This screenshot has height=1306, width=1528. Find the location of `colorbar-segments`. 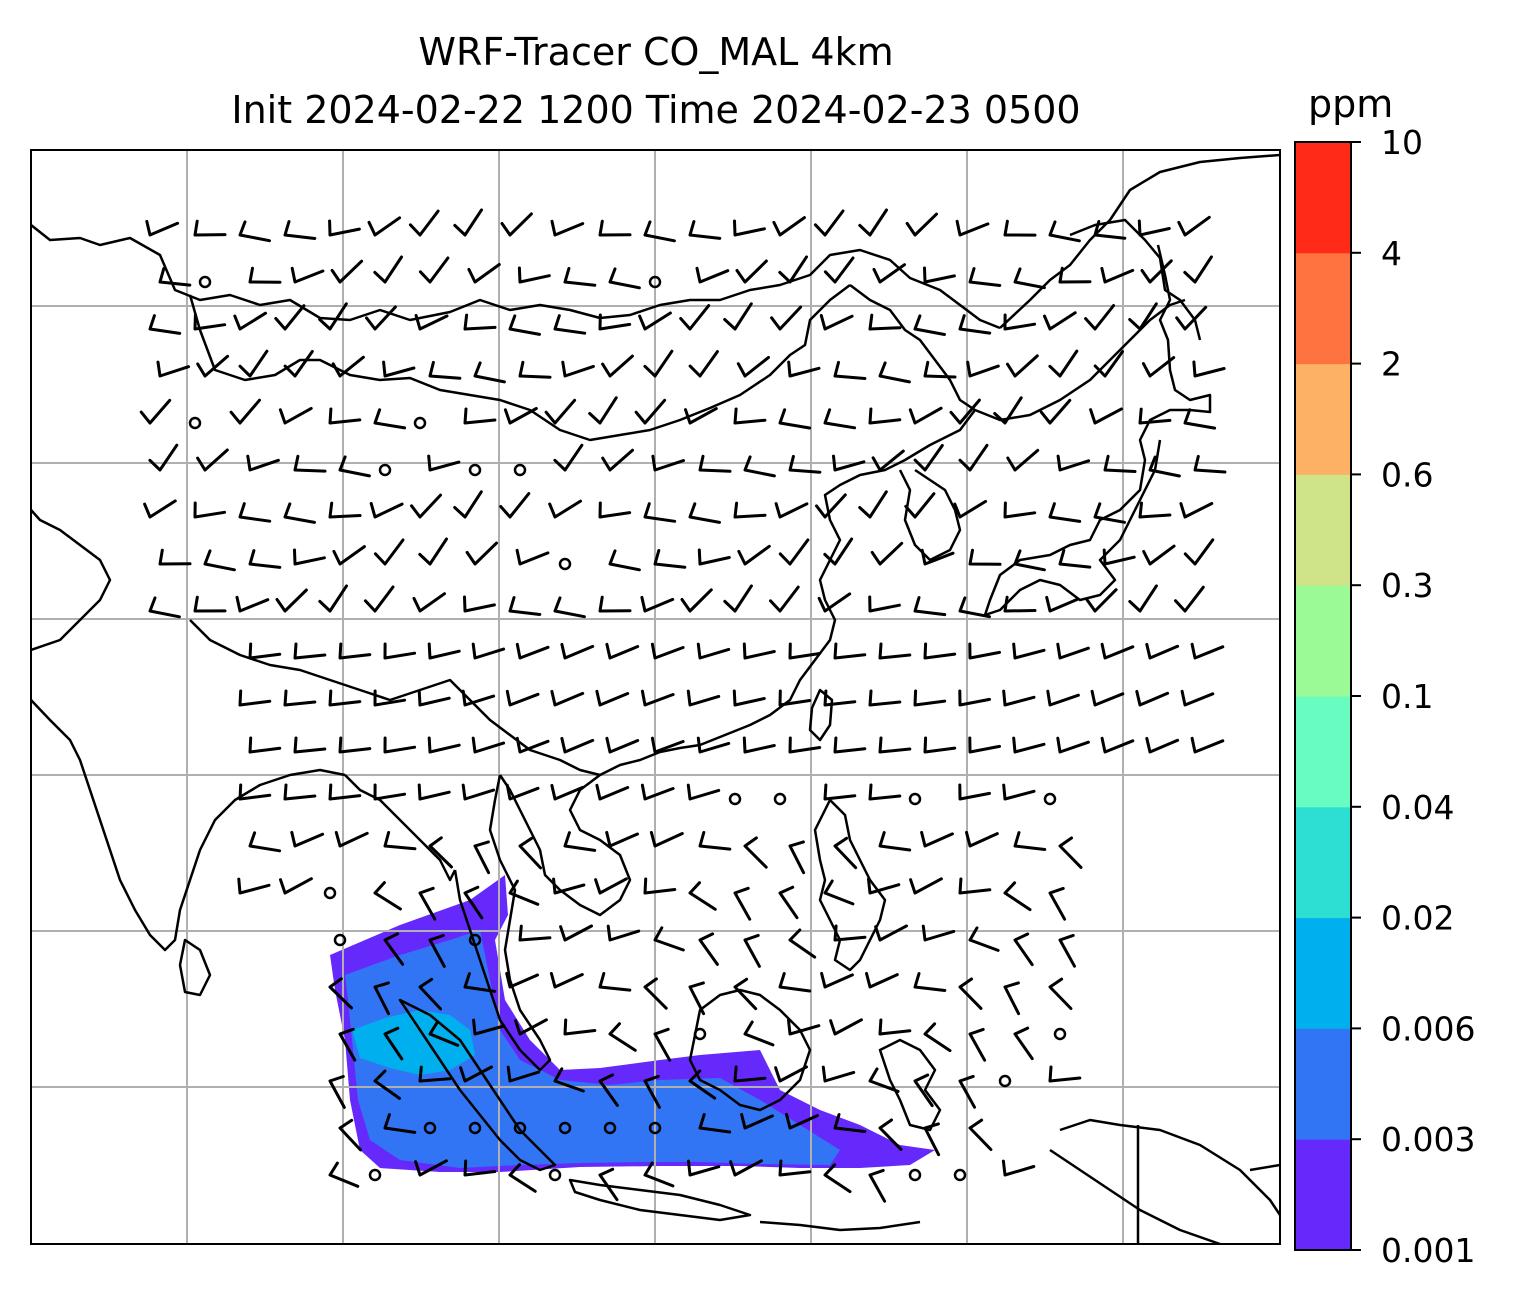

colorbar-segments is located at coordinates (1323, 696).